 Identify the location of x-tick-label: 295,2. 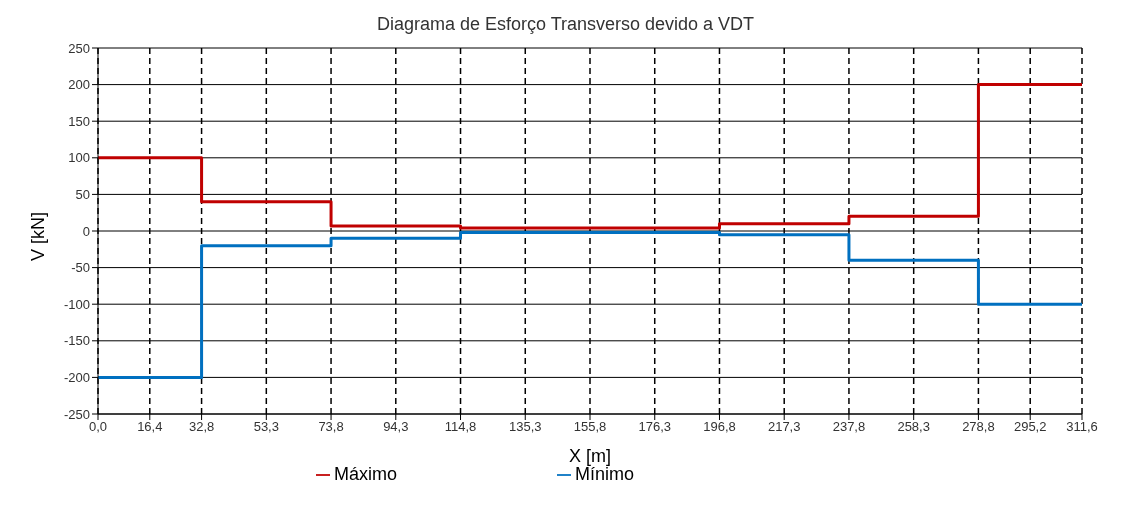
(1030, 427).